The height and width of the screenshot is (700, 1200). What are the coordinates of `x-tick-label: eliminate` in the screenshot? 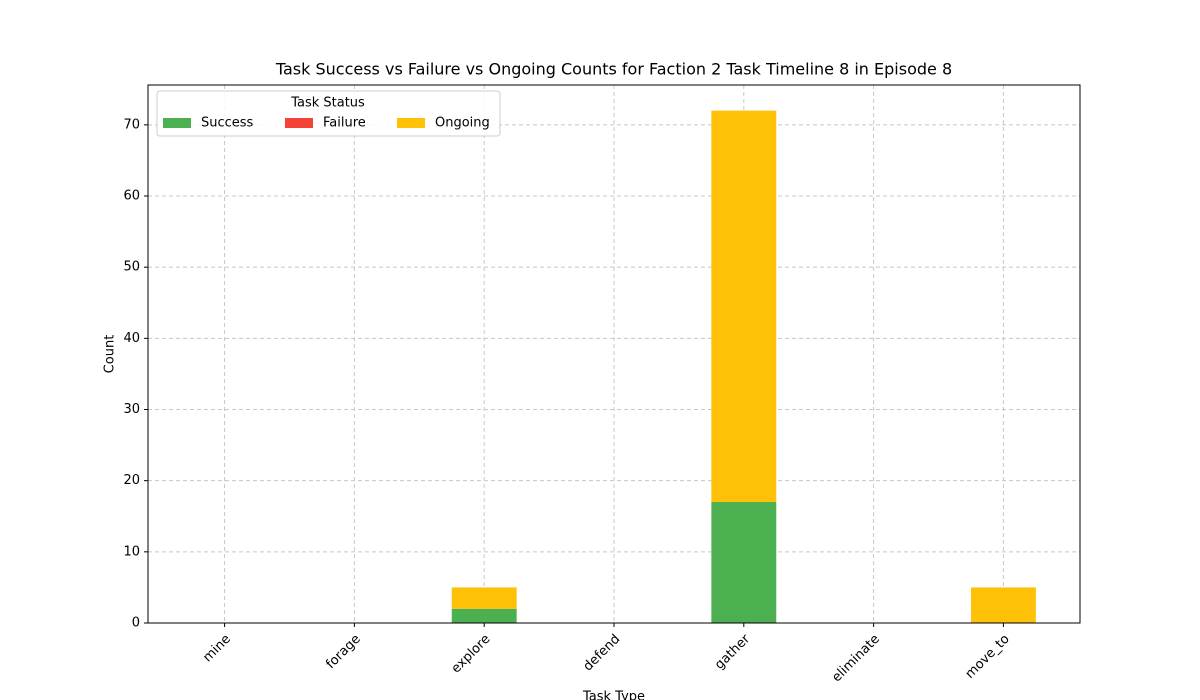 It's located at (856, 659).